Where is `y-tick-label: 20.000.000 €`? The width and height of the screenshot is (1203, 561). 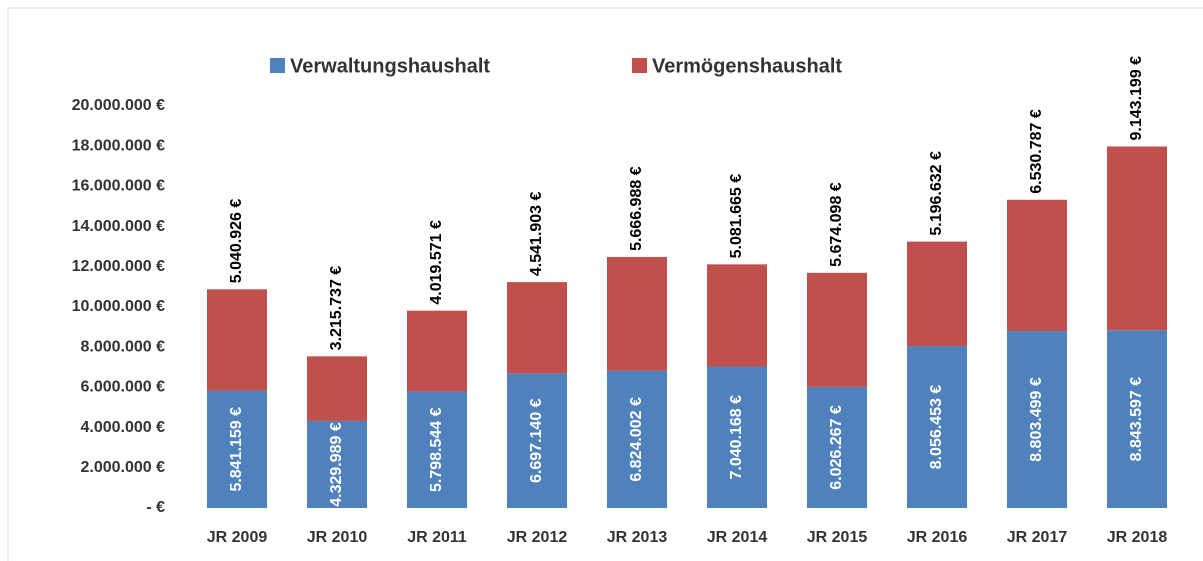 y-tick-label: 20.000.000 € is located at coordinates (119, 105).